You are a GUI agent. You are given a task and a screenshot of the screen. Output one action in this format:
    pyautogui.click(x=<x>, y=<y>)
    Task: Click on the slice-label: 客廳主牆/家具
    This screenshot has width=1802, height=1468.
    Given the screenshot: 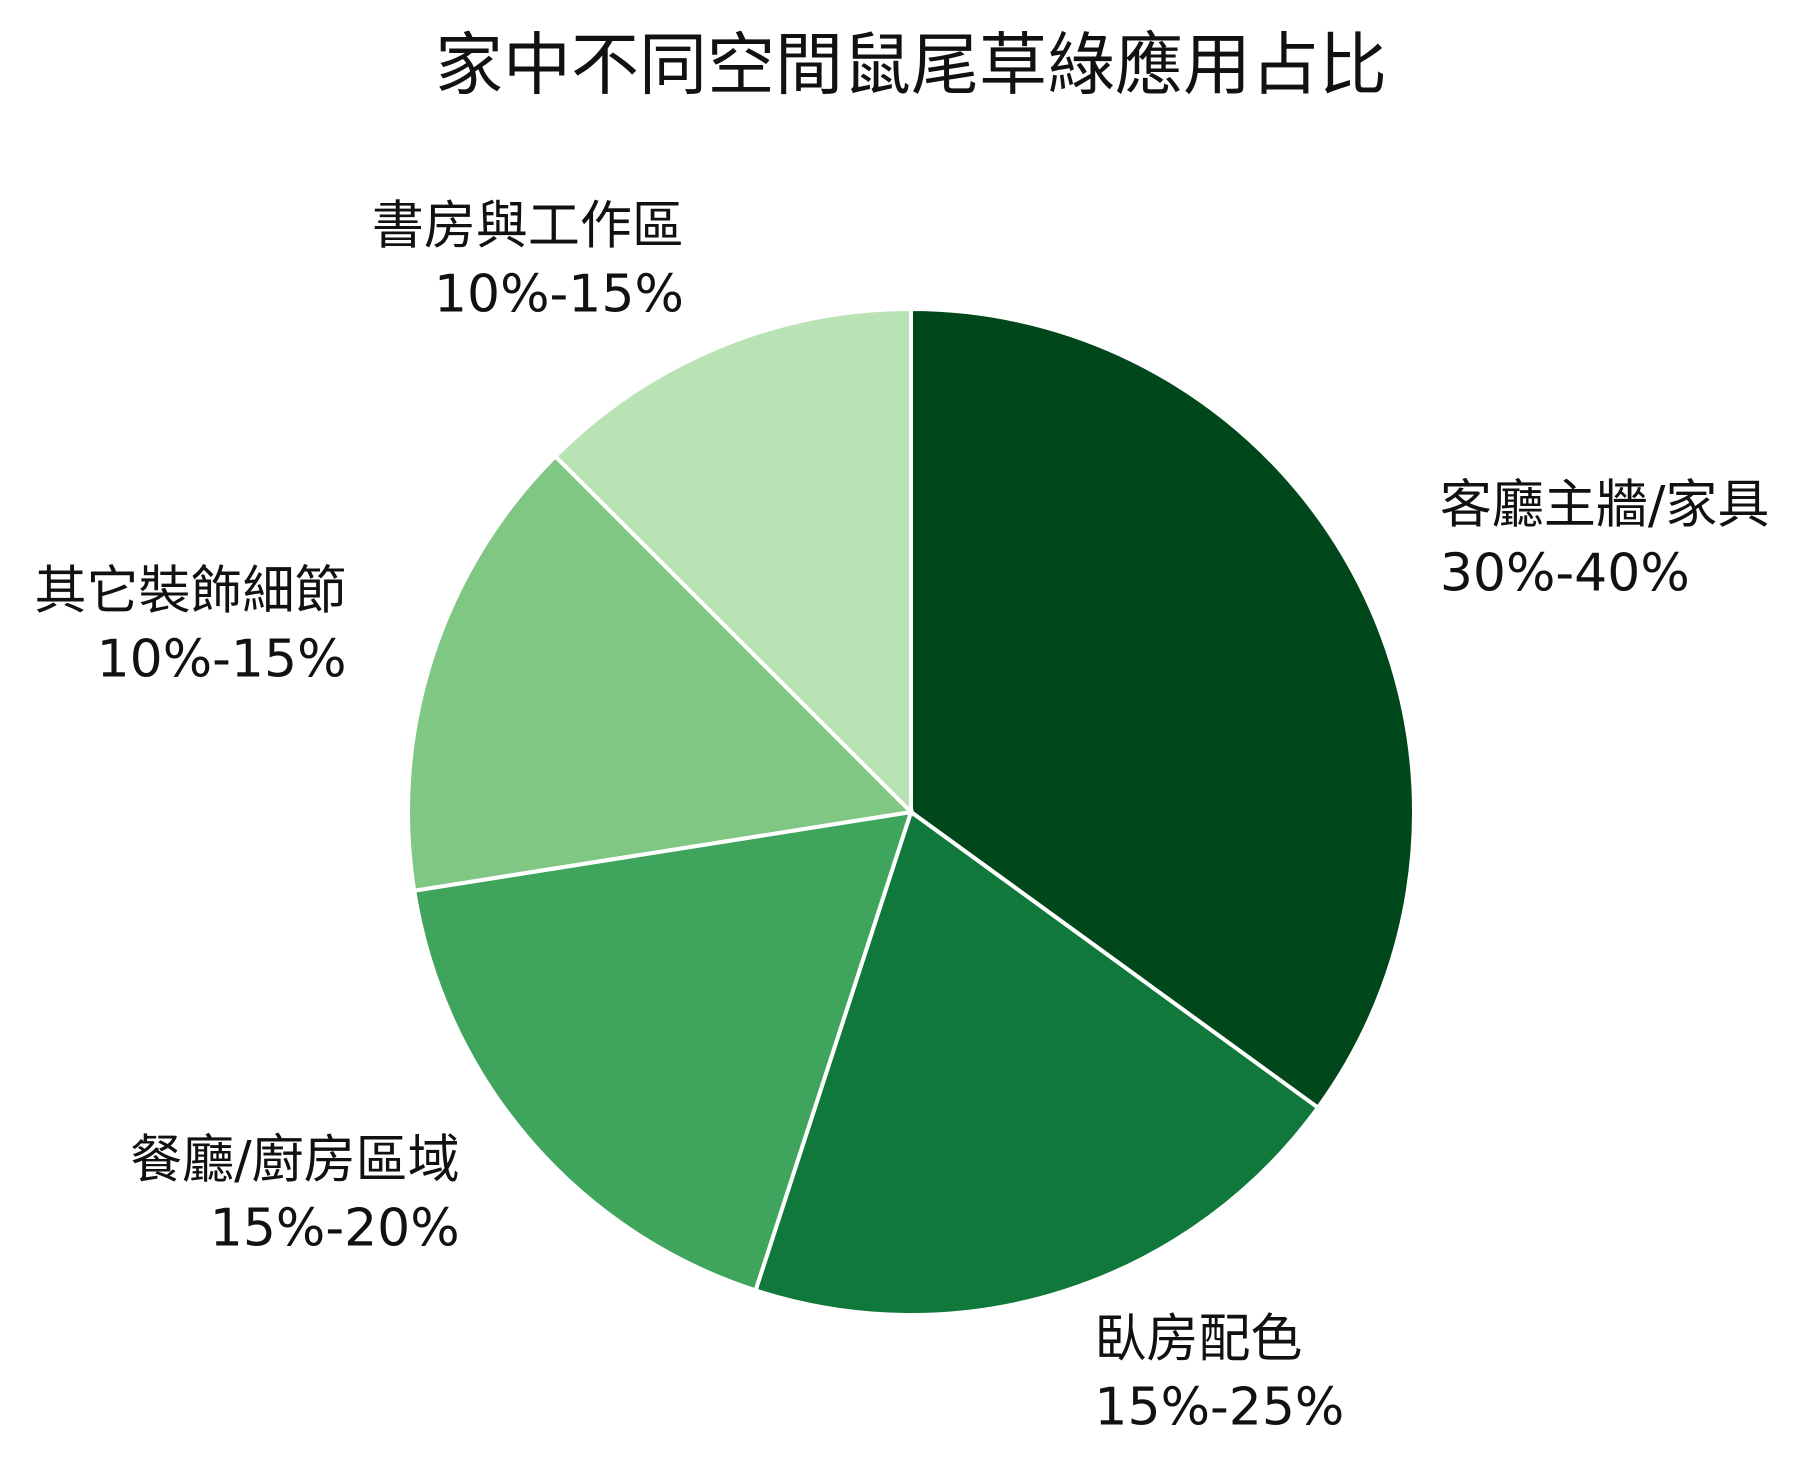 What is the action you would take?
    pyautogui.click(x=1605, y=506)
    